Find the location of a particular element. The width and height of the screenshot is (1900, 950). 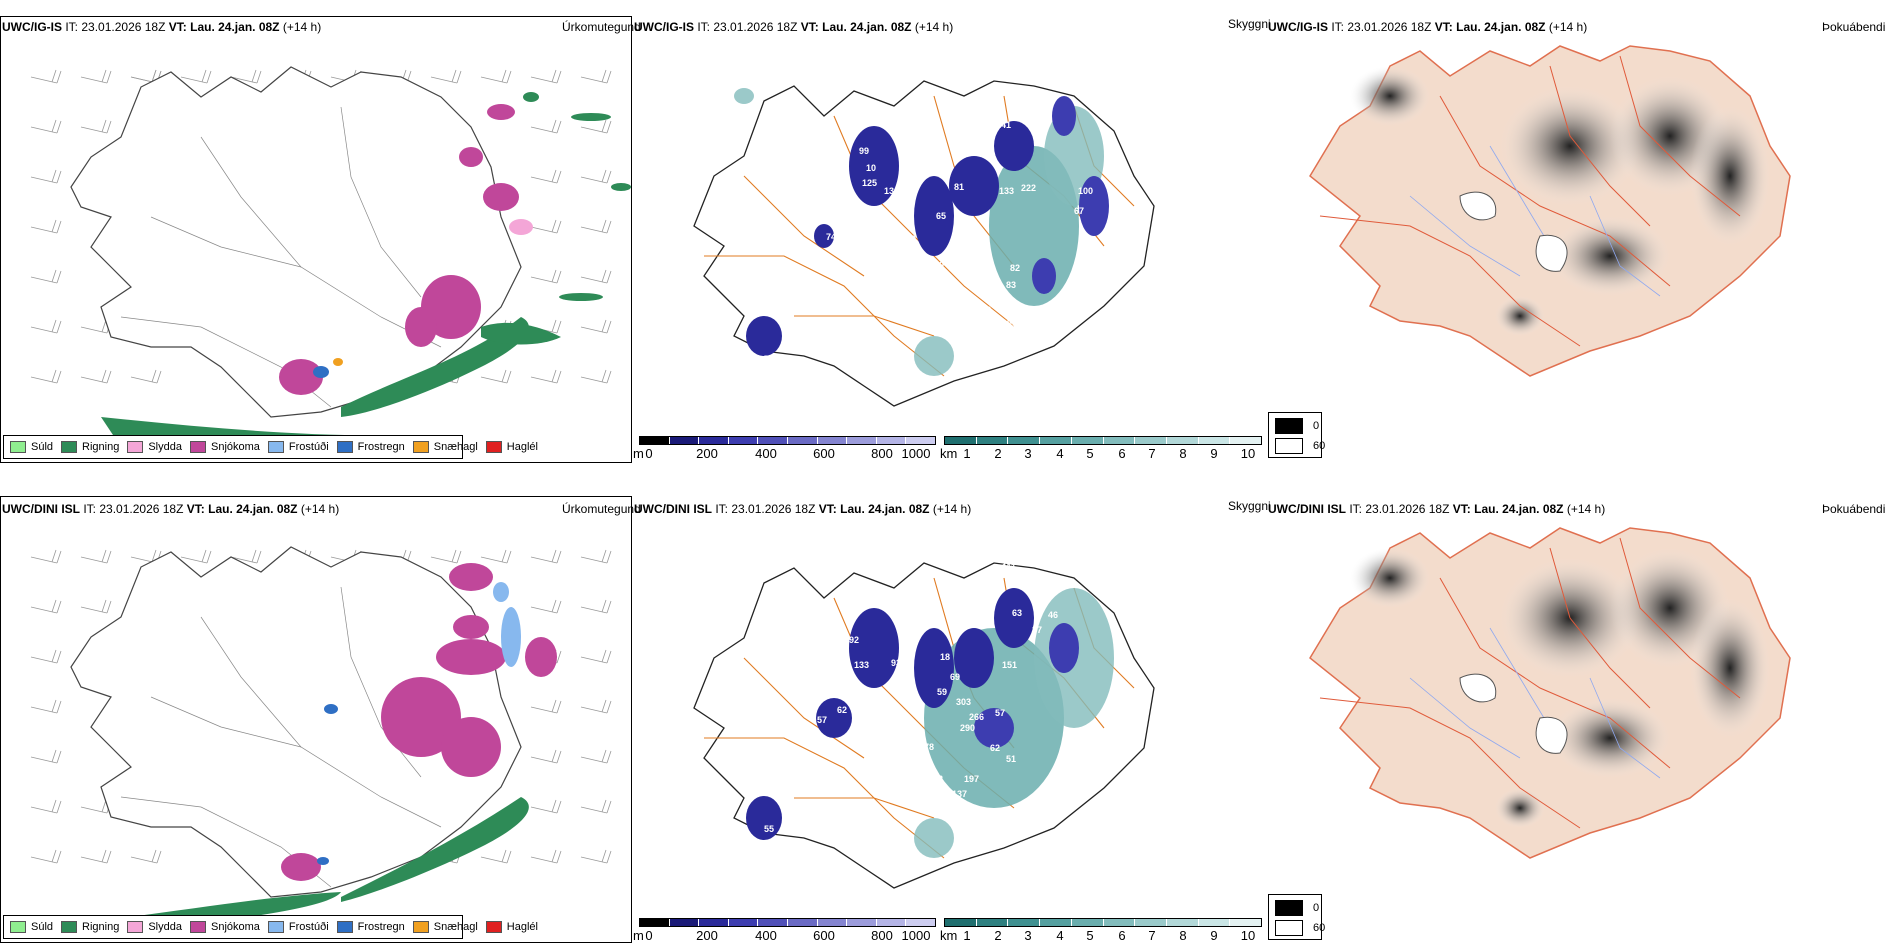

colorbar-km-1: km 1 2 3 4 5 6 7 8 9 10 is located at coordinates (1101, 449).